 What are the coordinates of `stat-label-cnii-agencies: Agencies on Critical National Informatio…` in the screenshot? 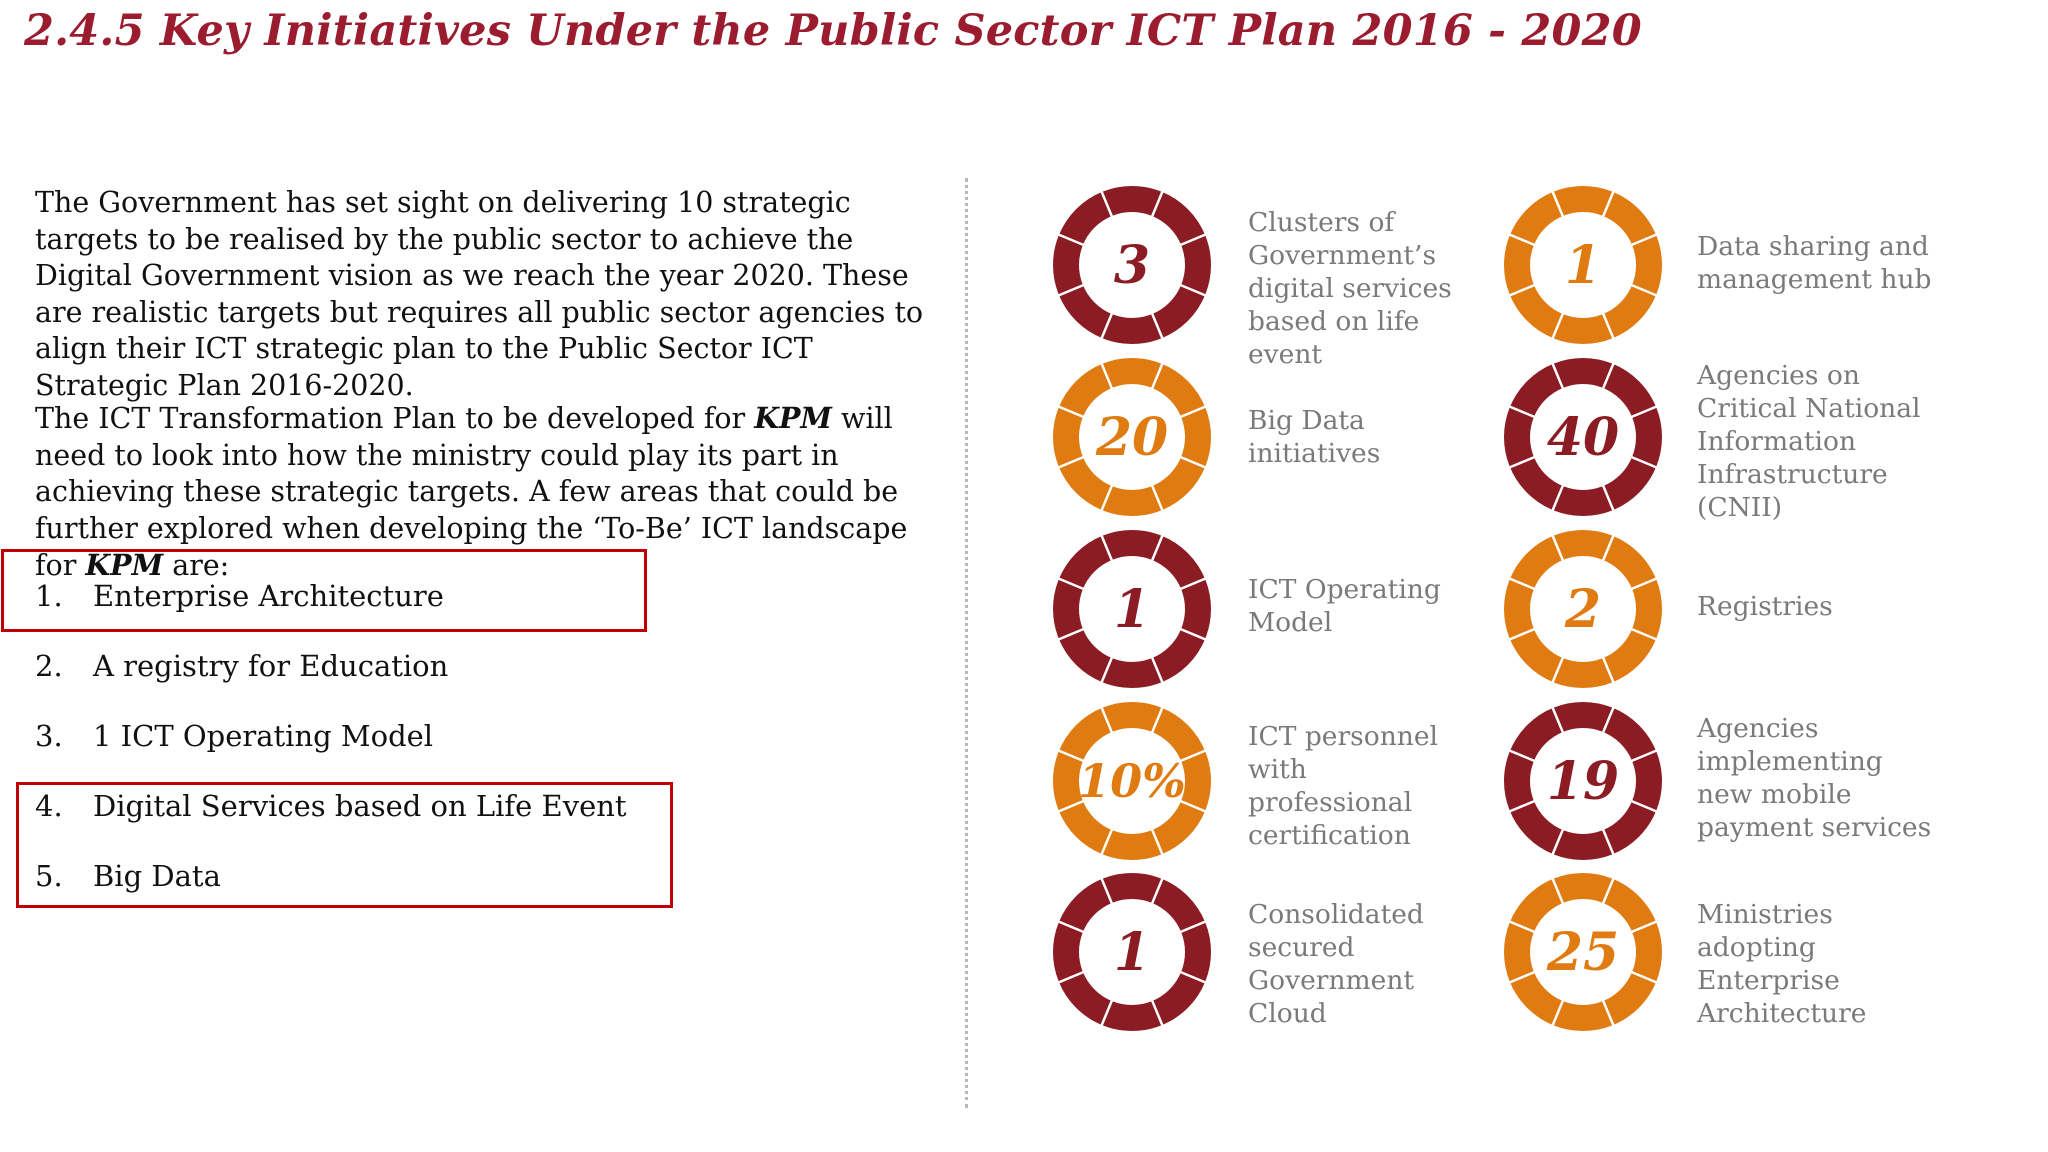 It's located at (1809, 441).